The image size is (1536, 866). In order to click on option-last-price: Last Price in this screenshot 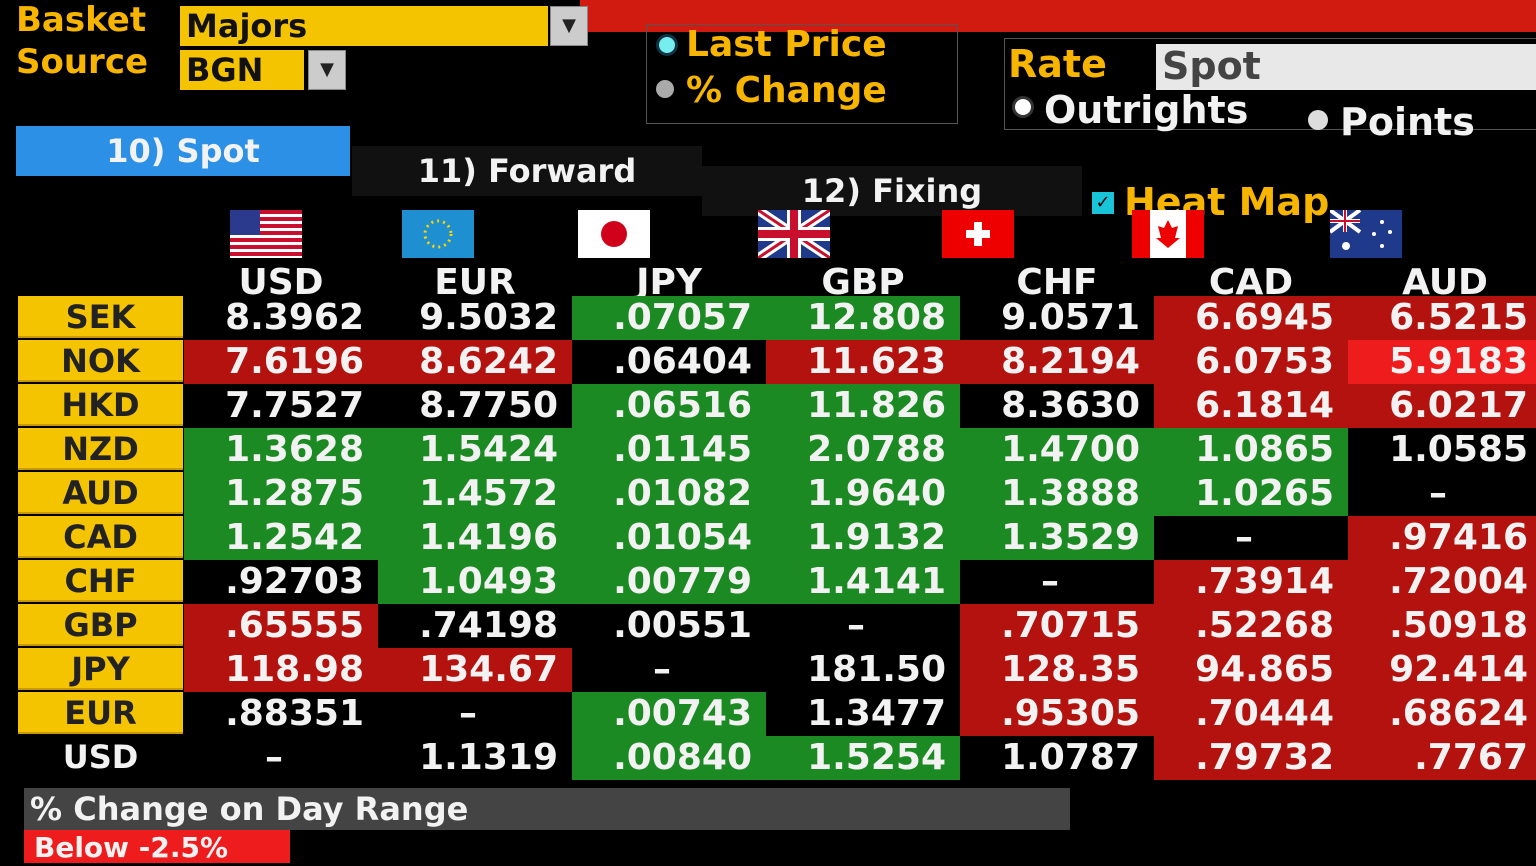, I will do `click(786, 44)`.